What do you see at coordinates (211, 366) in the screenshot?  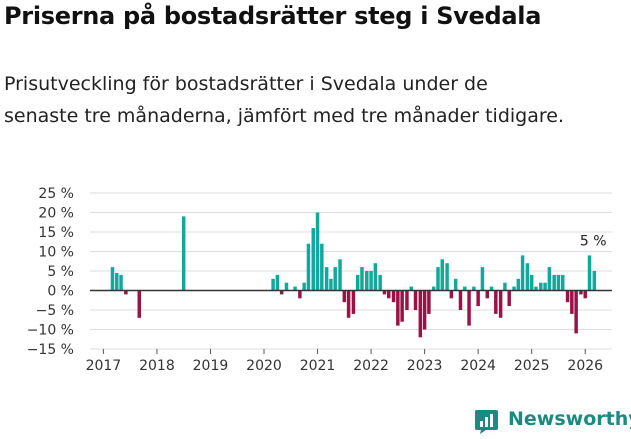 I see `x-tick-label: 2019` at bounding box center [211, 366].